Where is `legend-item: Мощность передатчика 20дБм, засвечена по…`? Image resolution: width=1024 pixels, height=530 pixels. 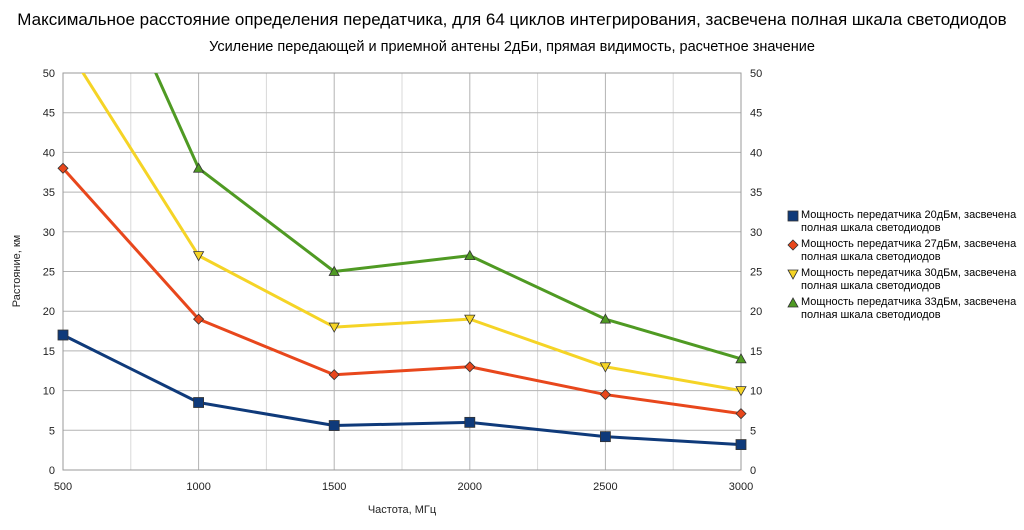 legend-item: Мощность передатчика 20дБм, засвечена по… is located at coordinates (904, 222).